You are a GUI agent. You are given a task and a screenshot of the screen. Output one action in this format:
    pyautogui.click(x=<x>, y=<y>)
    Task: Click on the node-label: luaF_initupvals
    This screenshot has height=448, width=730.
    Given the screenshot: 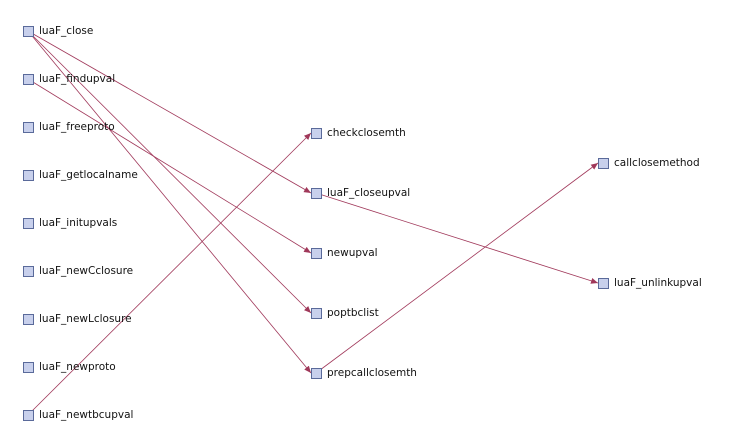 What is the action you would take?
    pyautogui.click(x=78, y=223)
    